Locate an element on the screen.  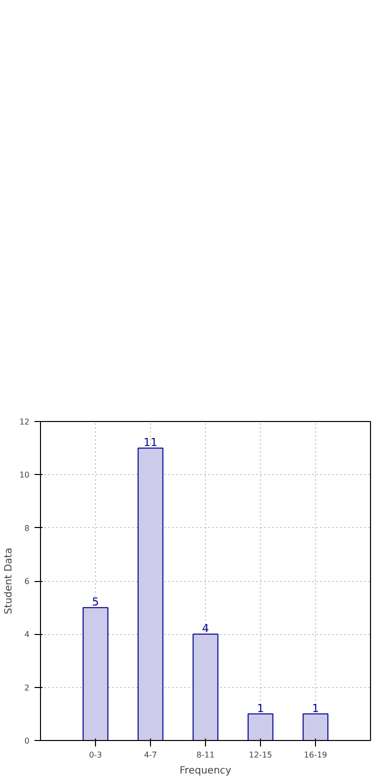
x-tick-label: 16-19 is located at coordinates (316, 755).